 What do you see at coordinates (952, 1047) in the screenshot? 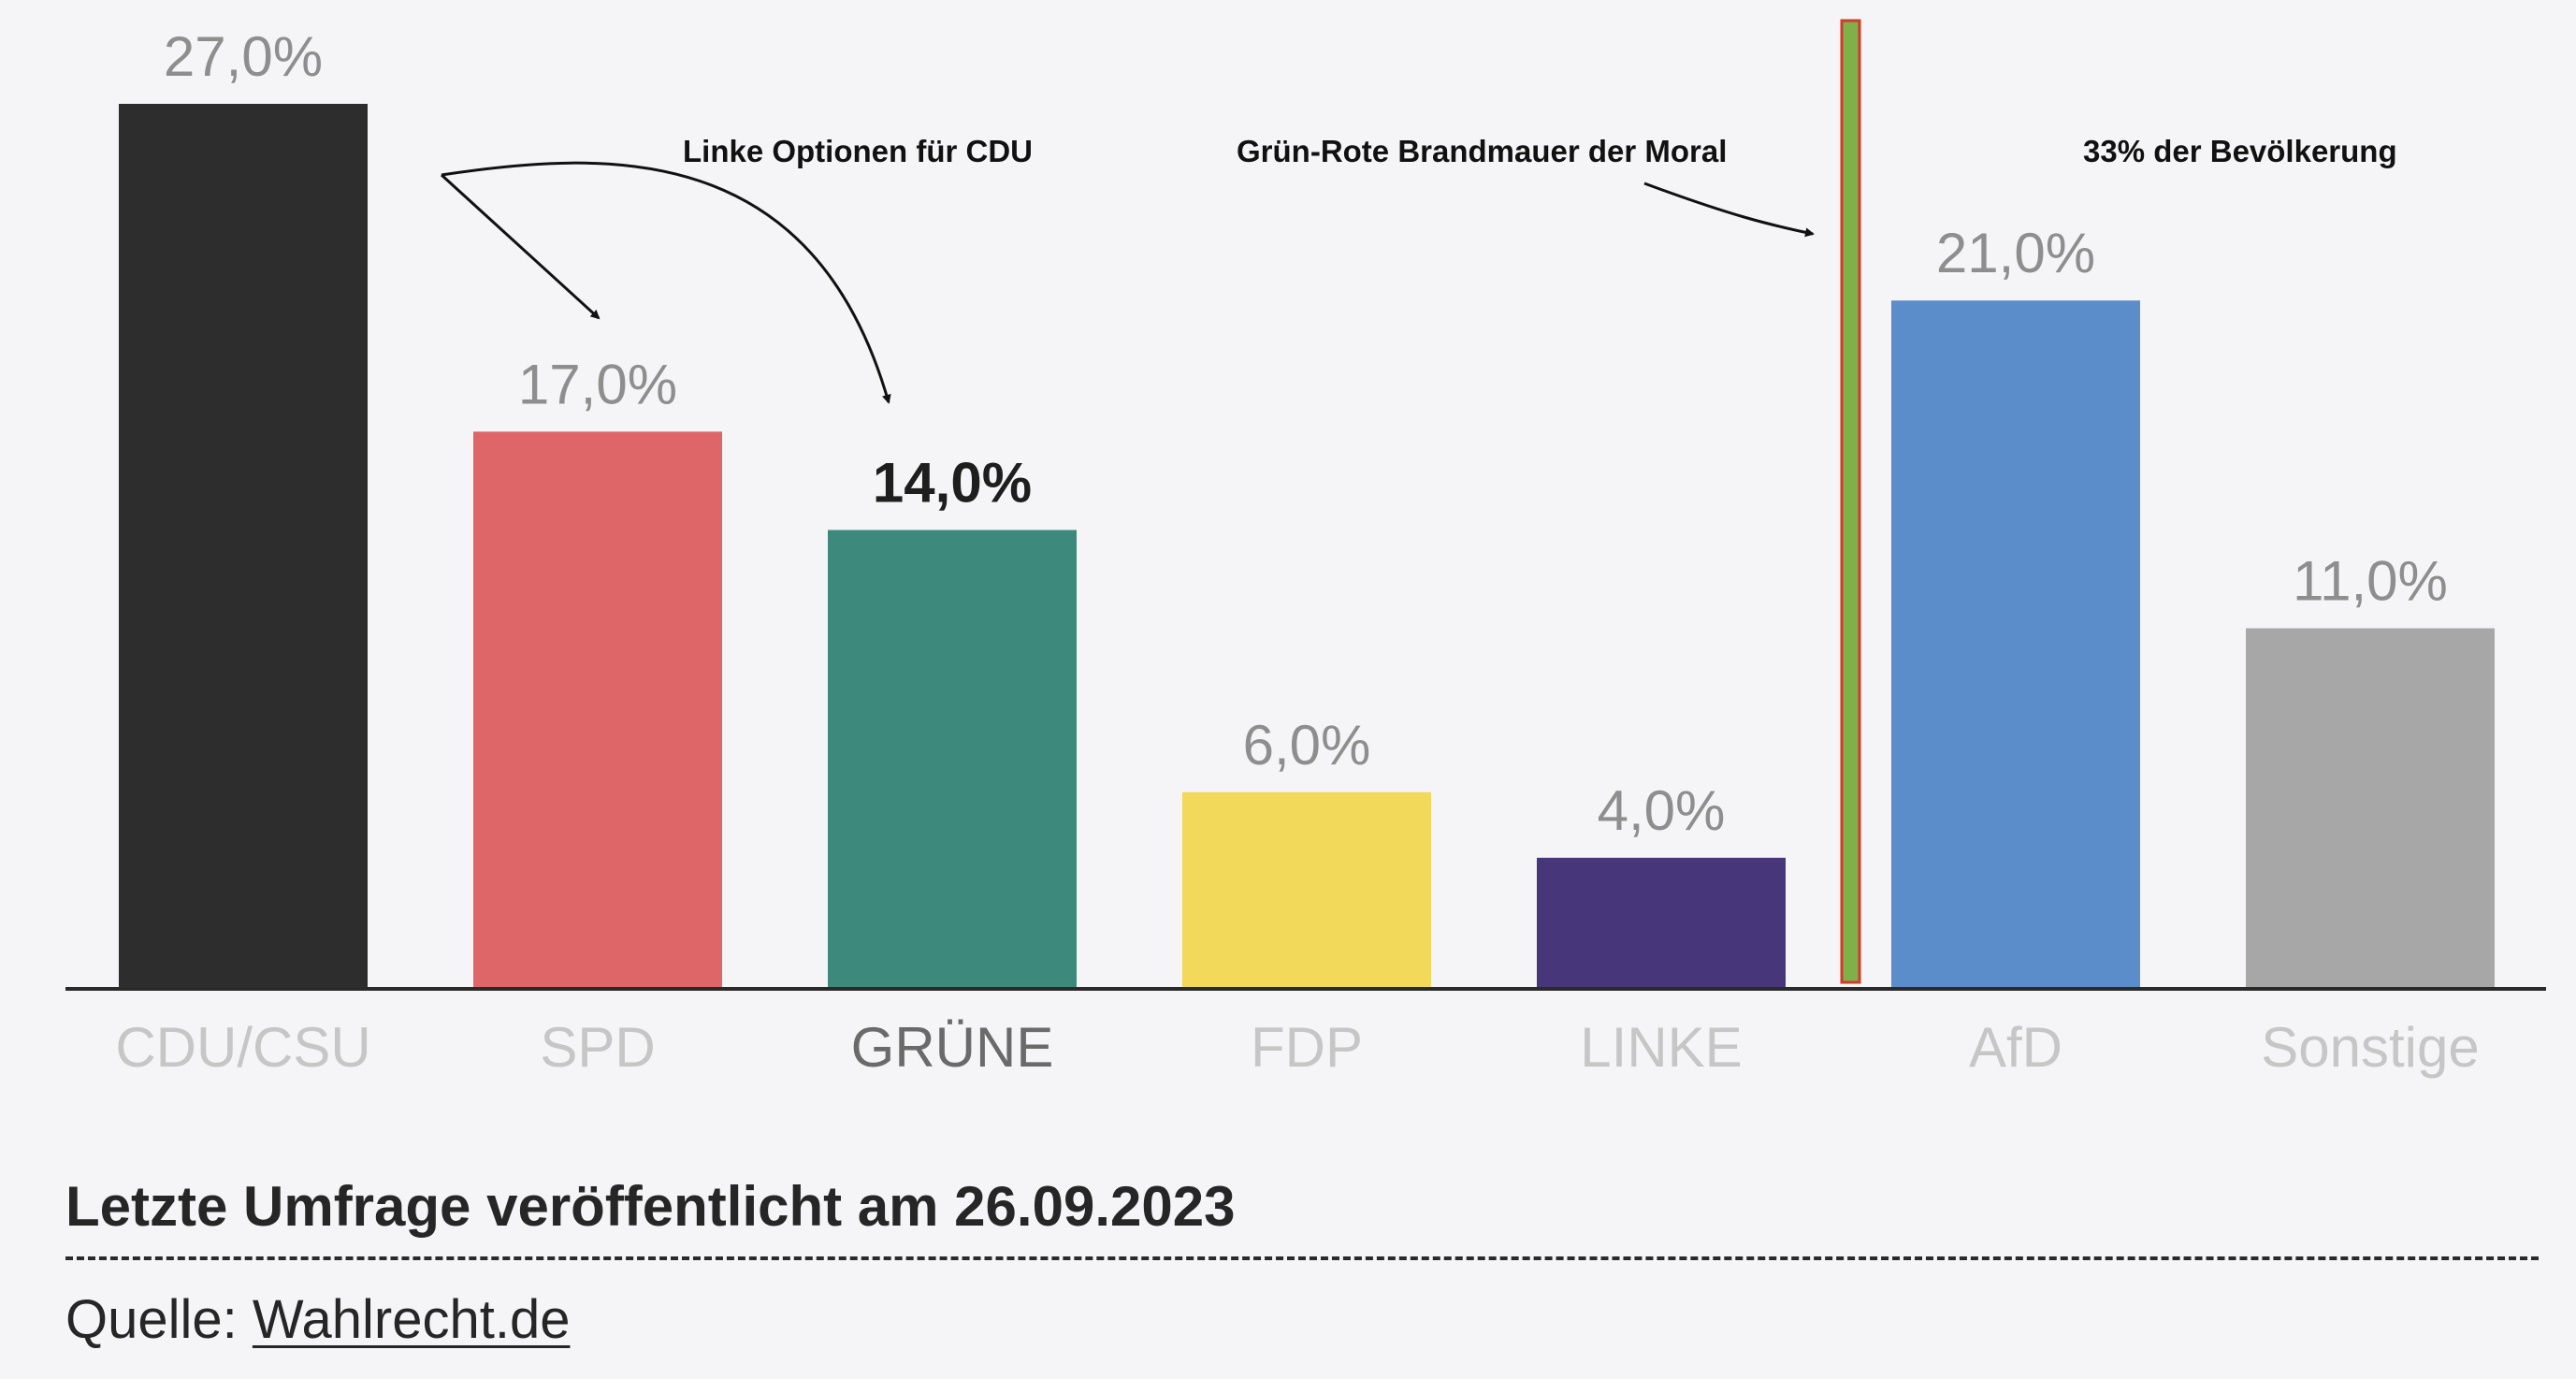
I see `category-label-gr-ne: GRÜNE` at bounding box center [952, 1047].